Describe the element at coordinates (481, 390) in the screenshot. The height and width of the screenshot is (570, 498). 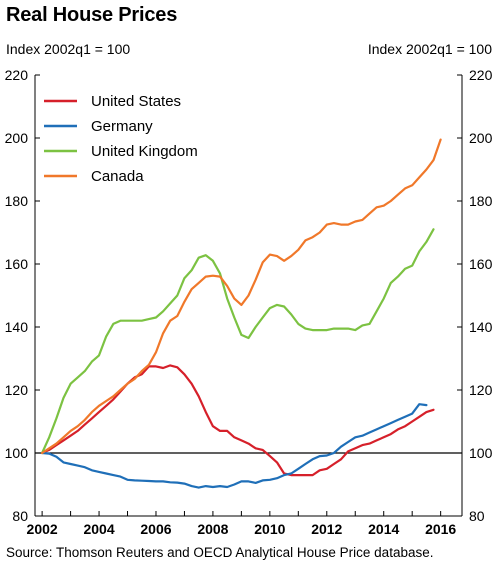
I see `y-tick-label-right: 120` at that location.